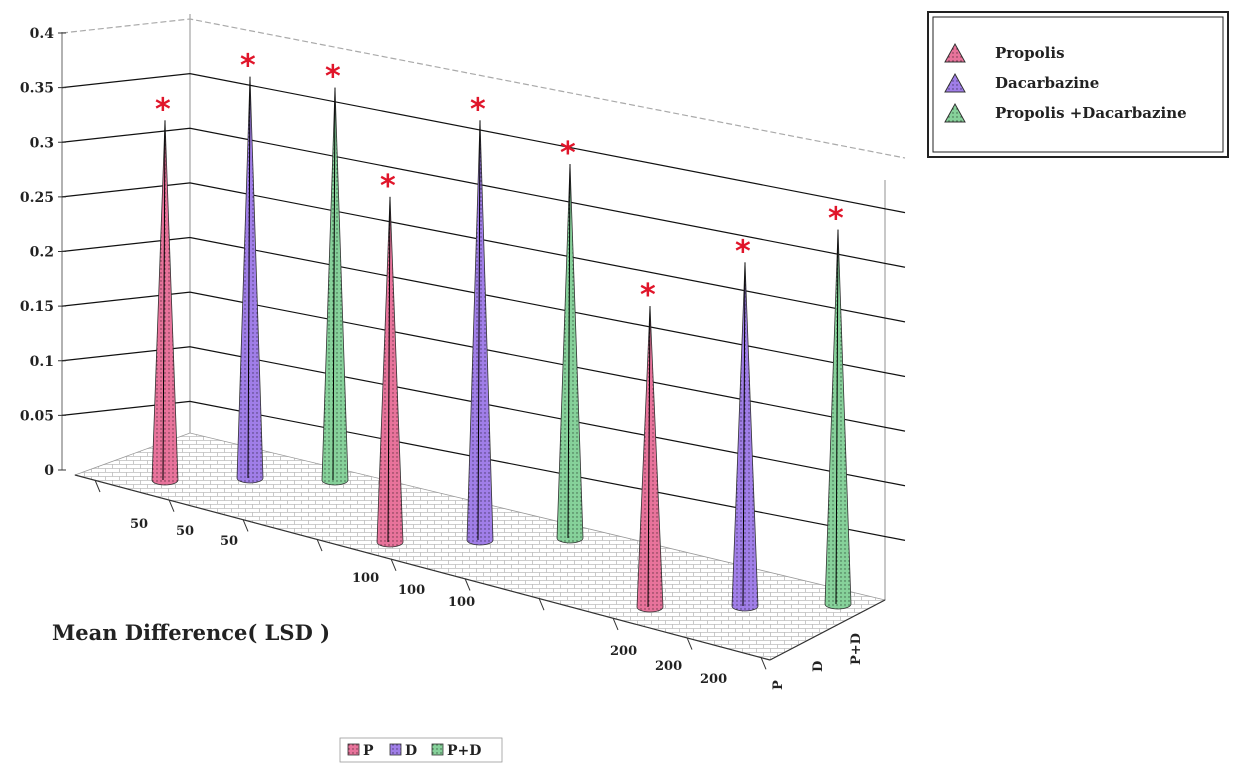  I want to click on y-tick-label: 0.2, so click(42, 253).